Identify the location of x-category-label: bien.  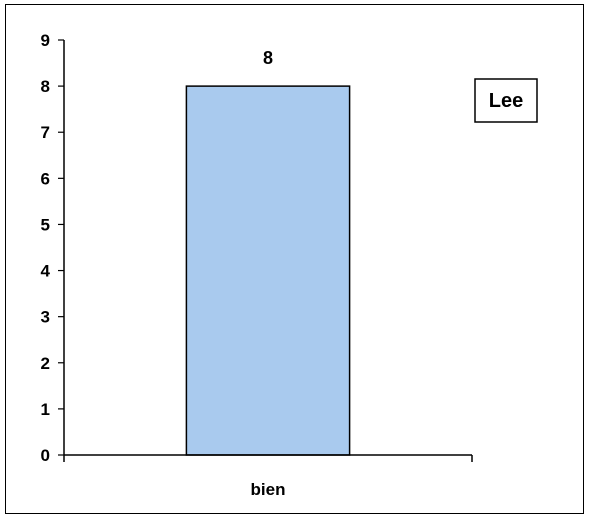
(268, 489).